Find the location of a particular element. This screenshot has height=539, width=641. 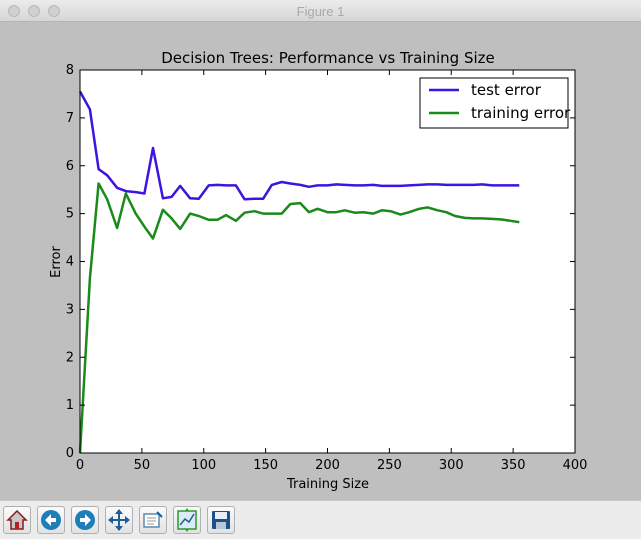

home-icon is located at coordinates (17, 519).